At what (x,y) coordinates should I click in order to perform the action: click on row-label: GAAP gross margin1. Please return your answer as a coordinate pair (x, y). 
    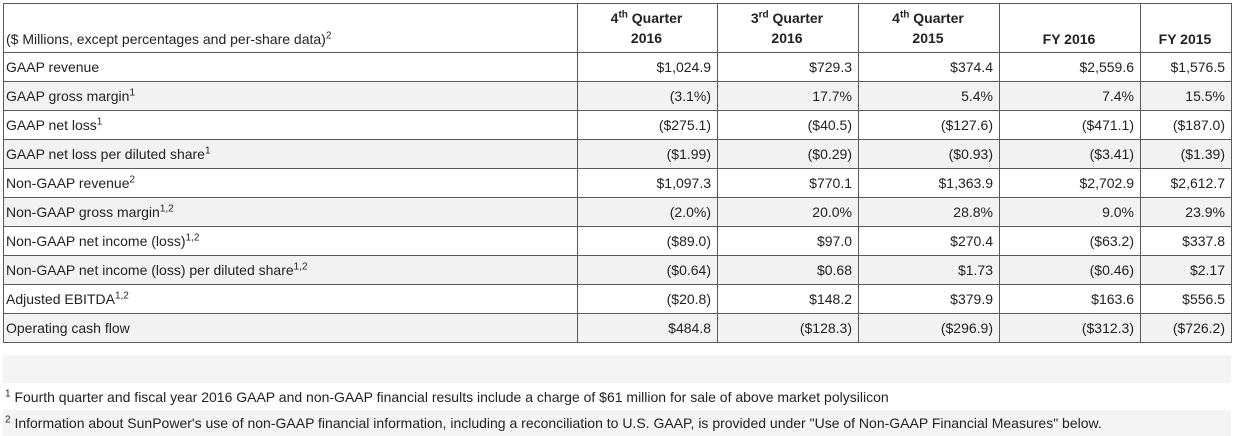
    Looking at the image, I should click on (290, 96).